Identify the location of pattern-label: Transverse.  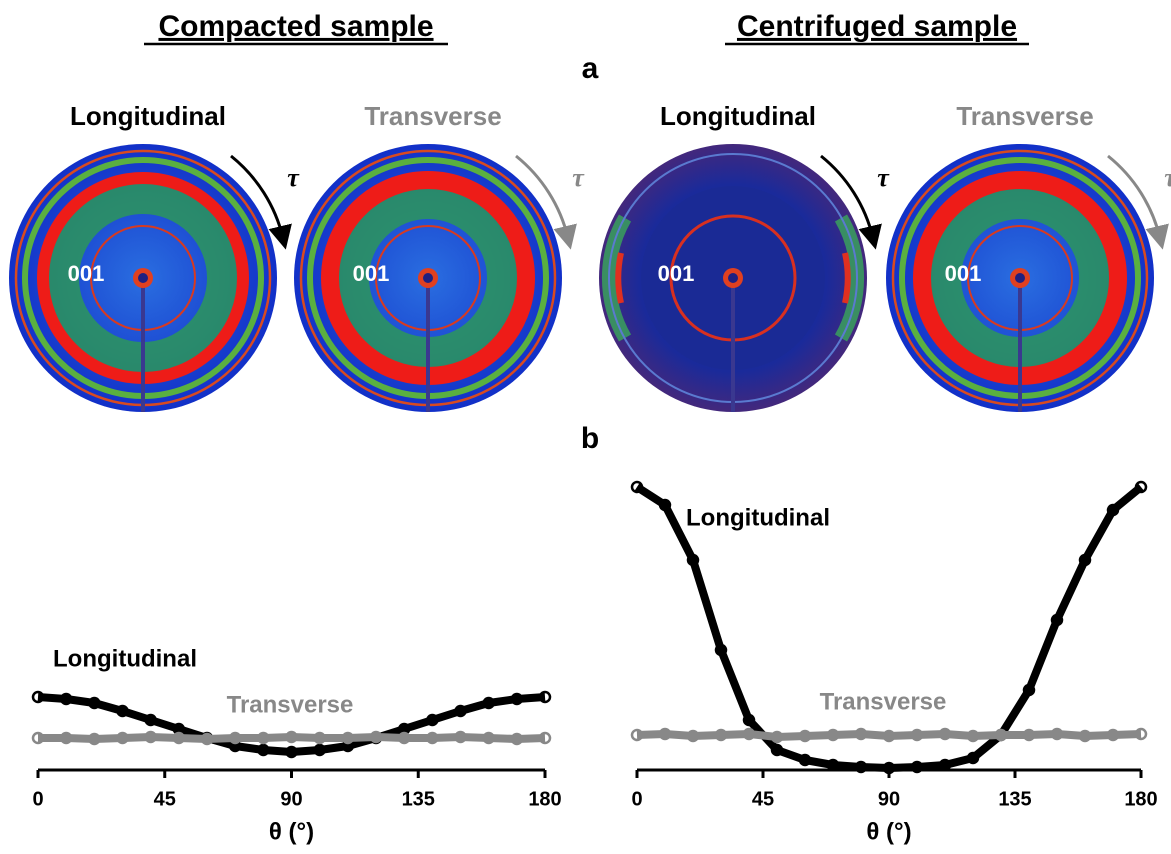
(432, 116).